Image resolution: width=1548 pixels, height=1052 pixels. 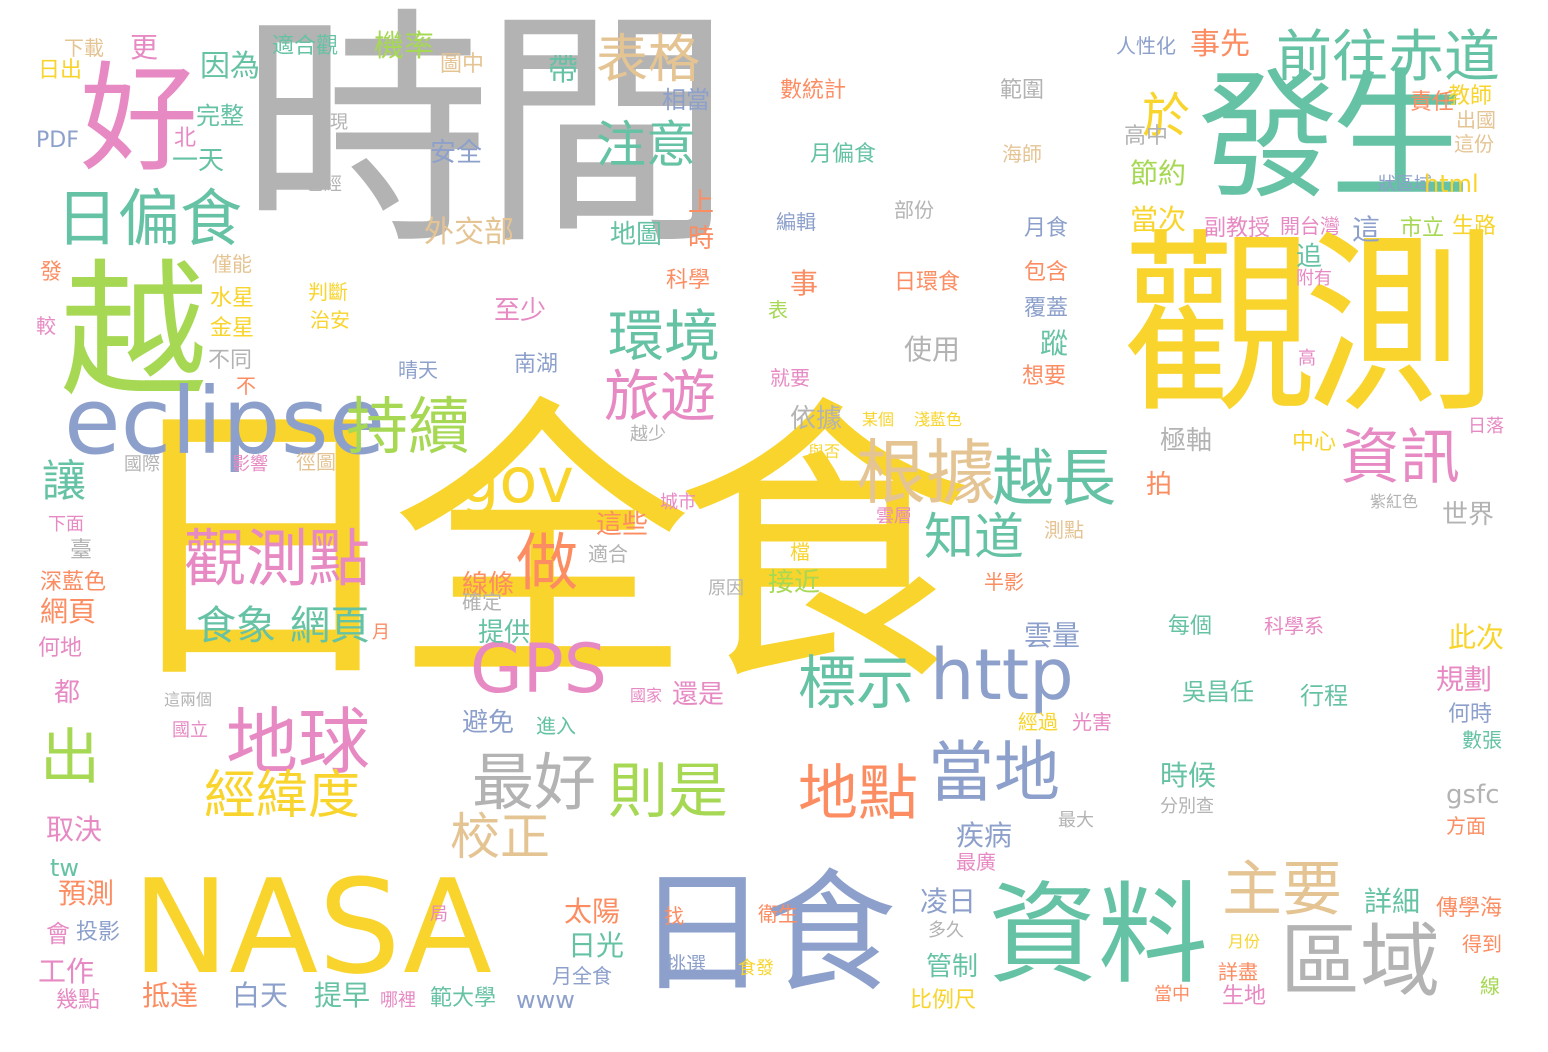 What do you see at coordinates (324, 184) in the screenshot?
I see `cloud-word: 已經` at bounding box center [324, 184].